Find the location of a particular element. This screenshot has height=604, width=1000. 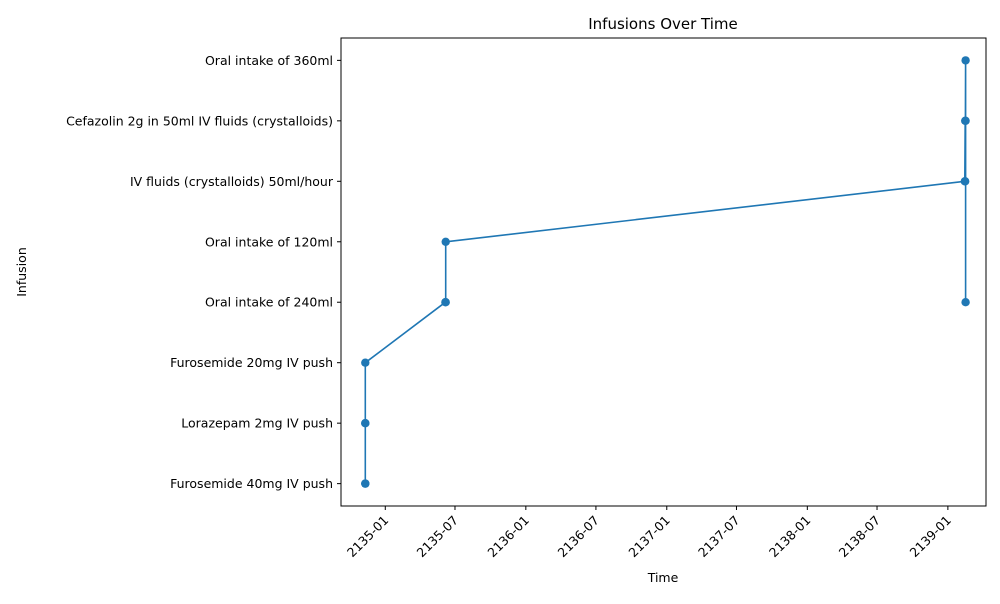

y-axis-label: Infusion is located at coordinates (21, 272).